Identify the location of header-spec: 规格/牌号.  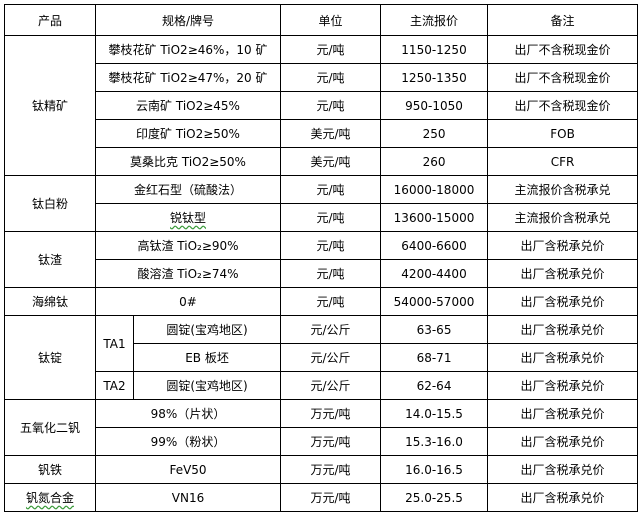
(188, 20).